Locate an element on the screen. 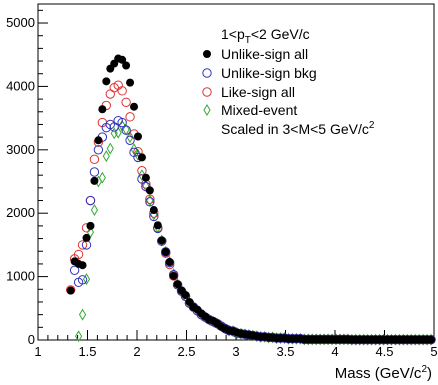 This screenshot has width=438, height=385. legend-entry: Unlike-sign bkg is located at coordinates (259, 73).